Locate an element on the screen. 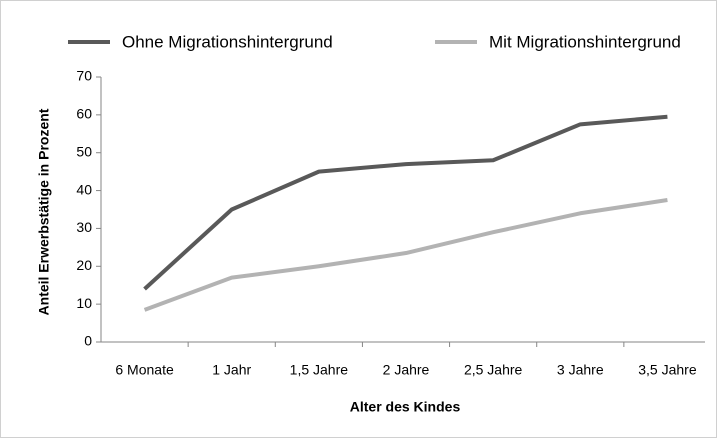 This screenshot has height=443, width=717. x-tick-label: 6 Monate is located at coordinates (144, 370).